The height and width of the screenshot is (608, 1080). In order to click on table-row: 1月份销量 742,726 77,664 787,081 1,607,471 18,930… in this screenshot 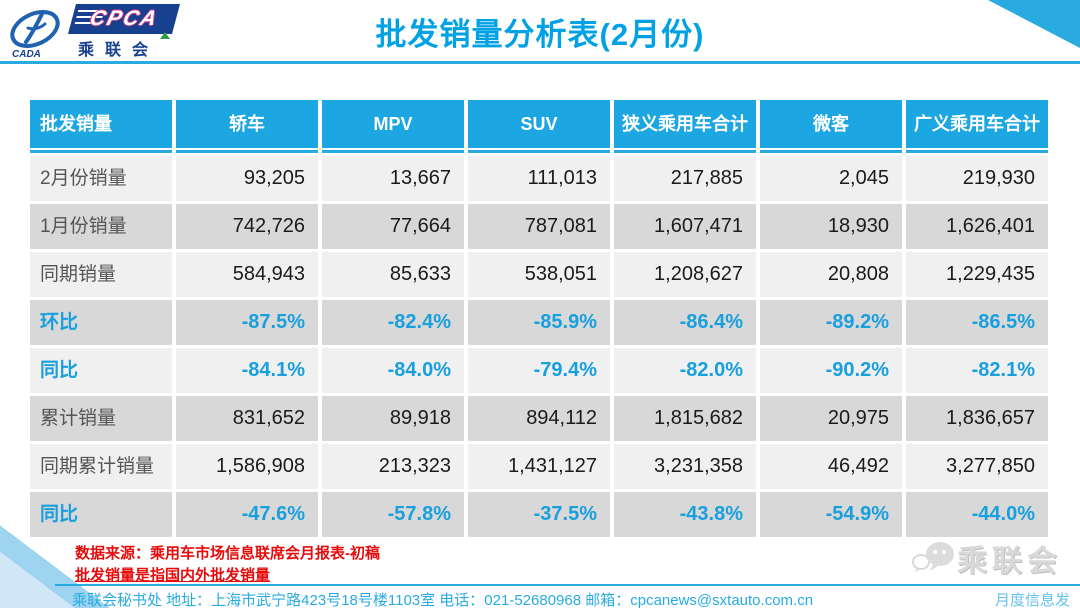, I will do `click(539, 226)`.